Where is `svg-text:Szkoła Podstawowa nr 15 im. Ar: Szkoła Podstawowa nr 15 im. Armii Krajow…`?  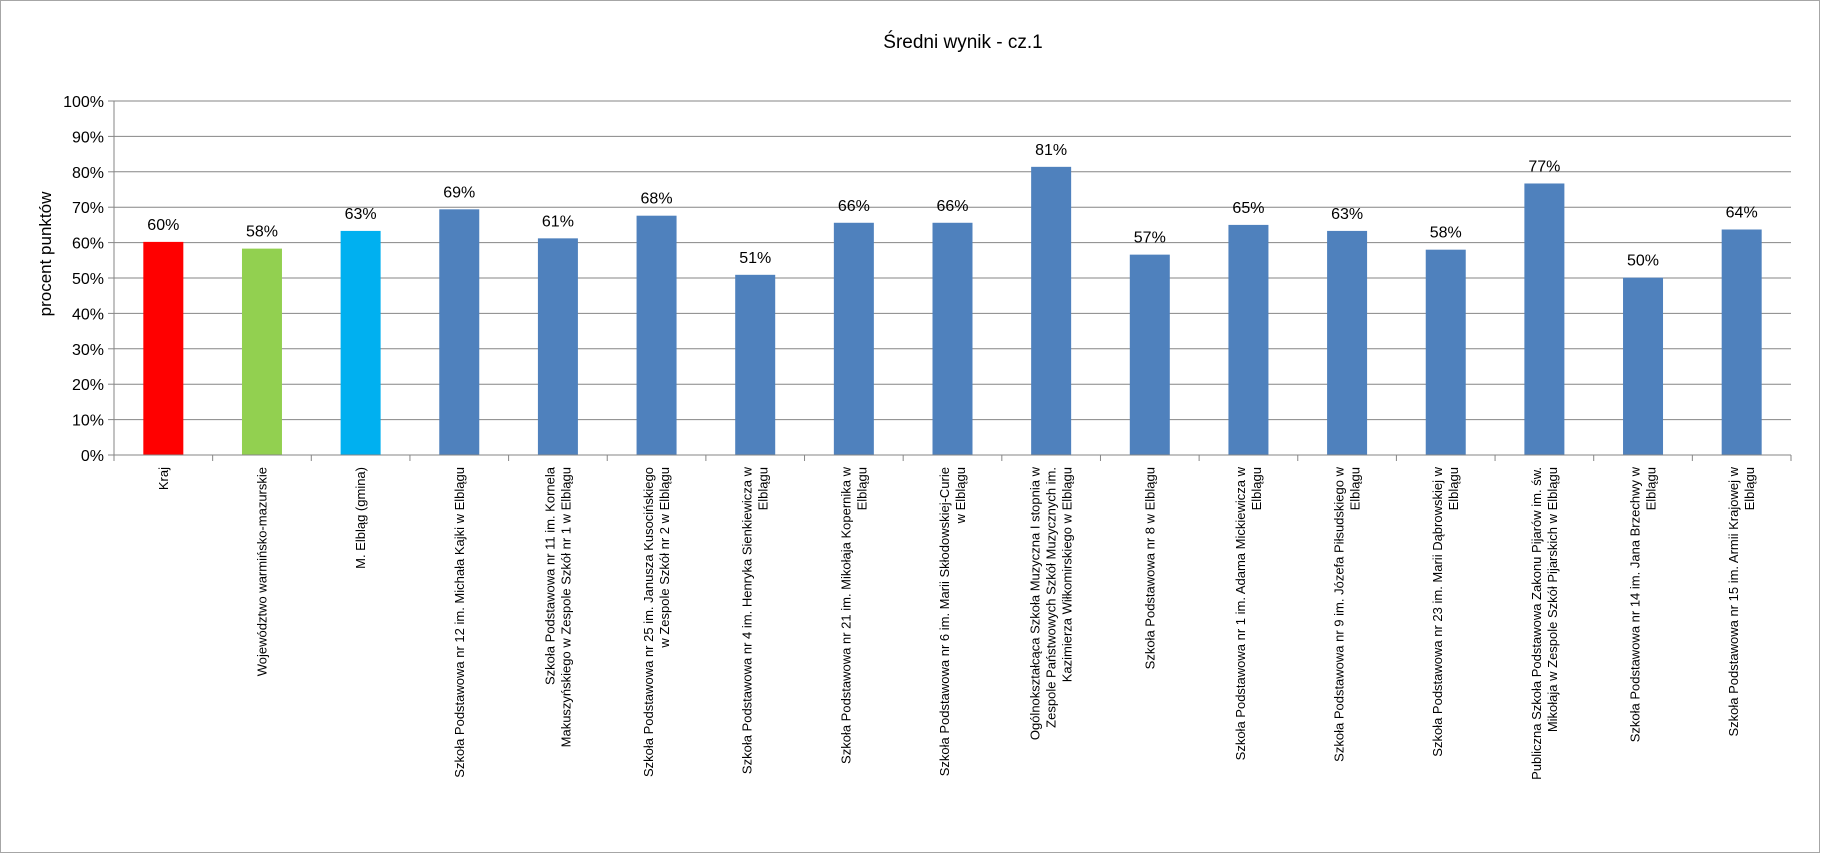
svg-text:Szkoła Podstawowa nr 15 im. Ar: Szkoła Podstawowa nr 15 im. Armii Krajow… is located at coordinates (1741, 601).